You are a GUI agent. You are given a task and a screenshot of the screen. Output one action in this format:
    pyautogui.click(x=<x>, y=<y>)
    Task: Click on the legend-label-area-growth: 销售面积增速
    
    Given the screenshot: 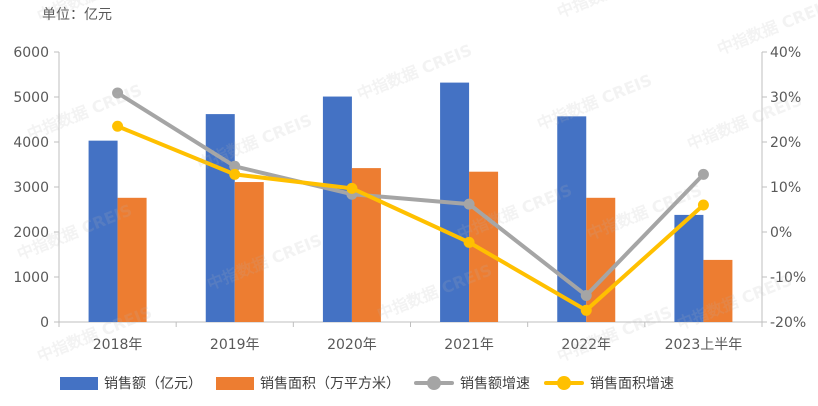 What is the action you would take?
    pyautogui.click(x=632, y=384)
    